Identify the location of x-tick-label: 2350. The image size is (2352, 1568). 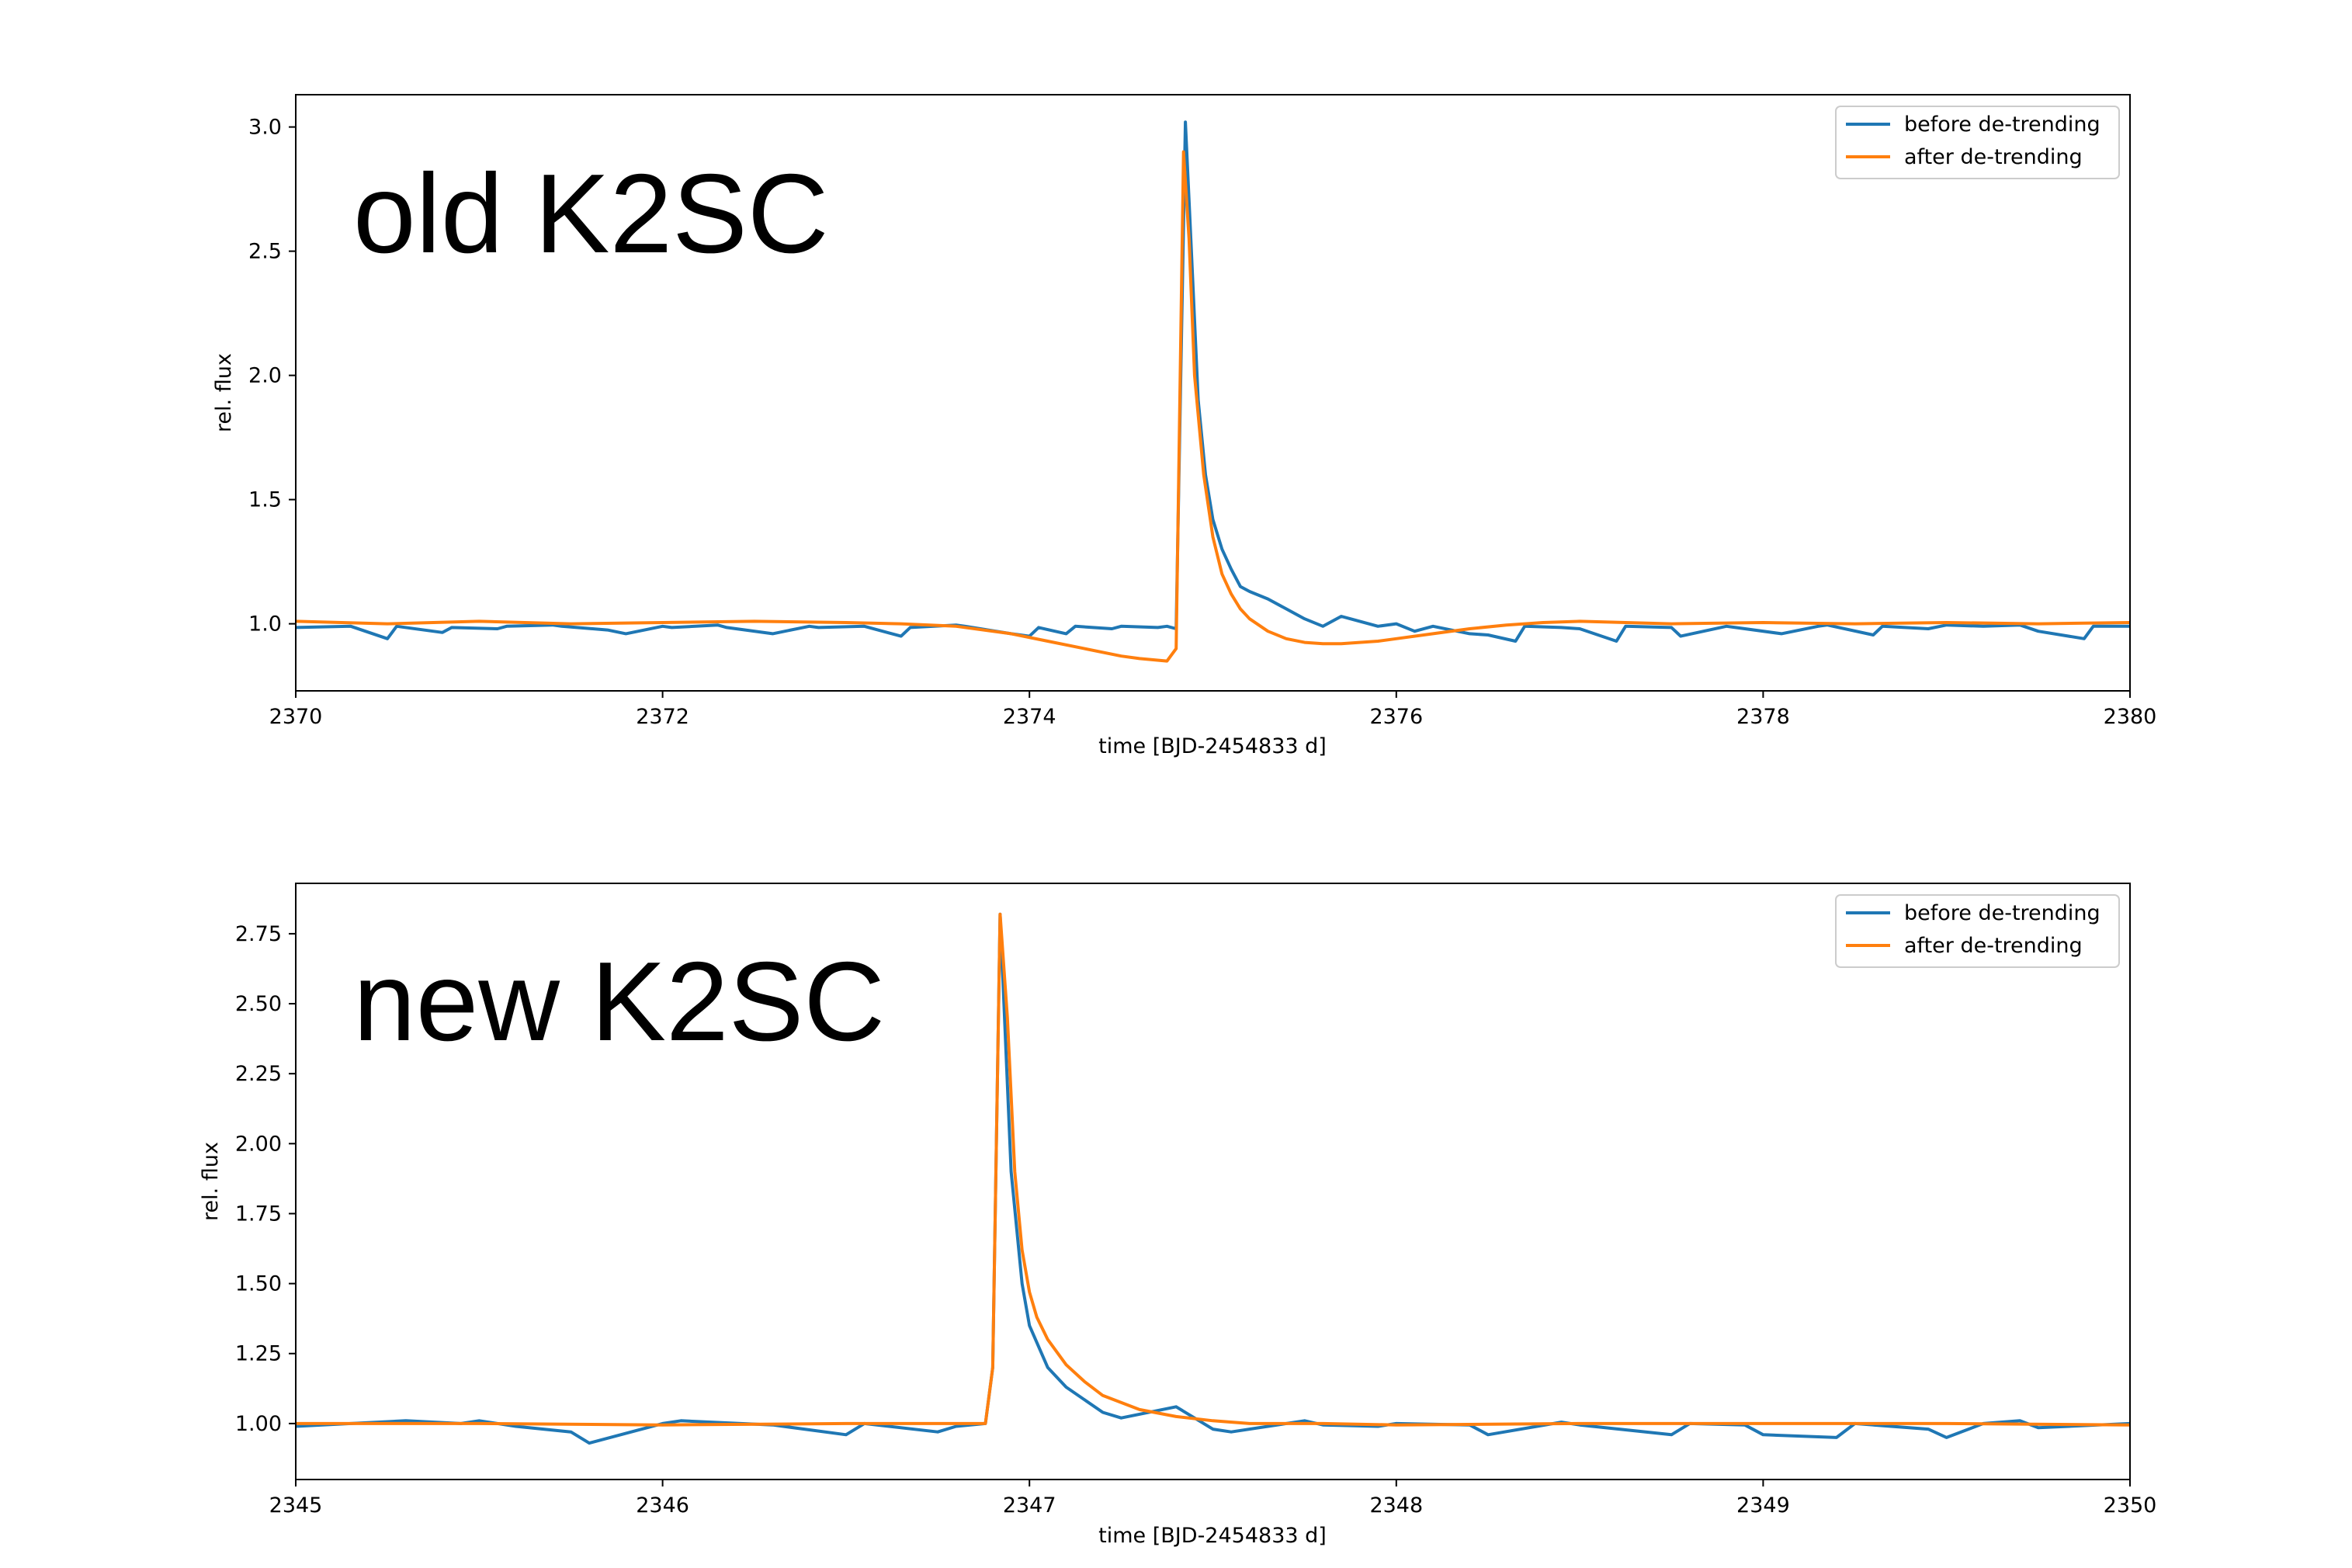
(2130, 1505).